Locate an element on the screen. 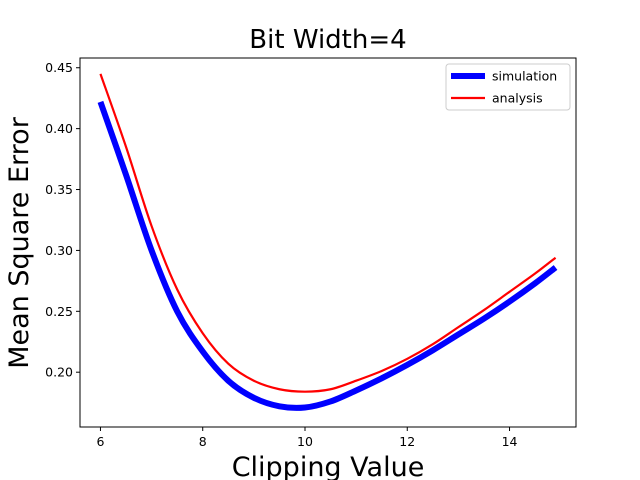  x-axis-label: Clipping Value is located at coordinates (328, 466).